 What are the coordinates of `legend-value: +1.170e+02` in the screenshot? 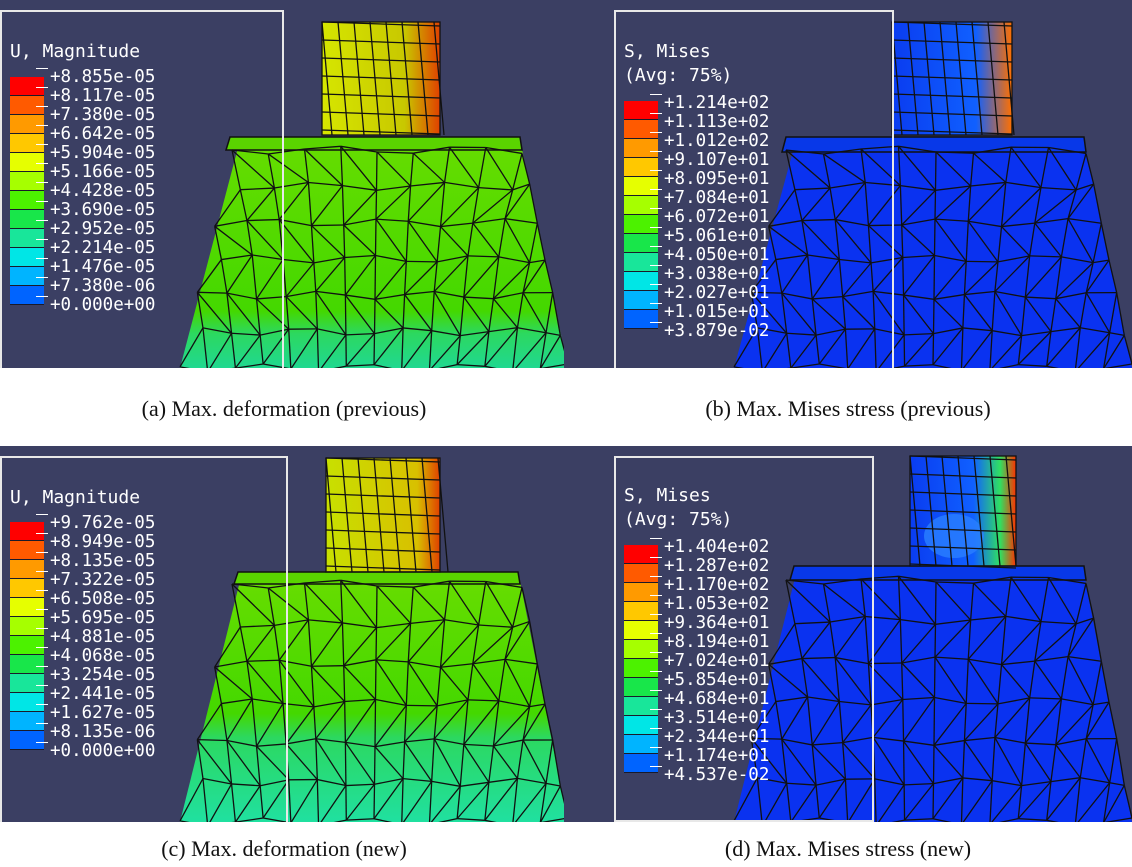 It's located at (709, 585).